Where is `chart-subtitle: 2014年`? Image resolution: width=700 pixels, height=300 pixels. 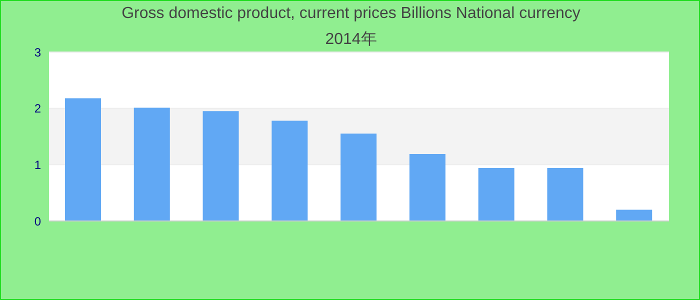 chart-subtitle: 2014年 is located at coordinates (351, 39).